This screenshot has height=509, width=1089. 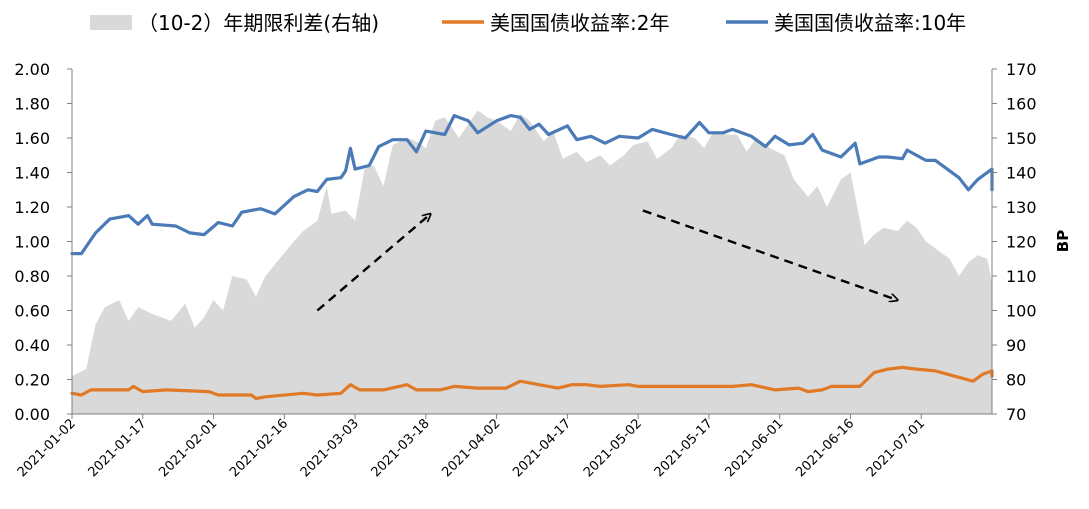 I want to click on y-left-tick-label: 1.20, so click(x=32, y=207).